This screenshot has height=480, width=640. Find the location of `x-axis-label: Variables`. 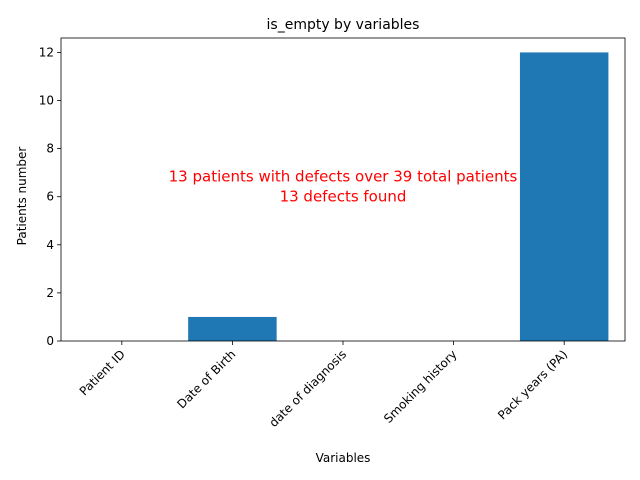

x-axis-label: Variables is located at coordinates (343, 458).